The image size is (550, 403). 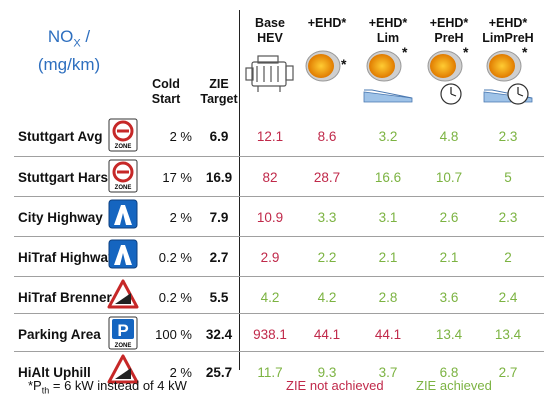 I want to click on column-divider, so click(x=239, y=190).